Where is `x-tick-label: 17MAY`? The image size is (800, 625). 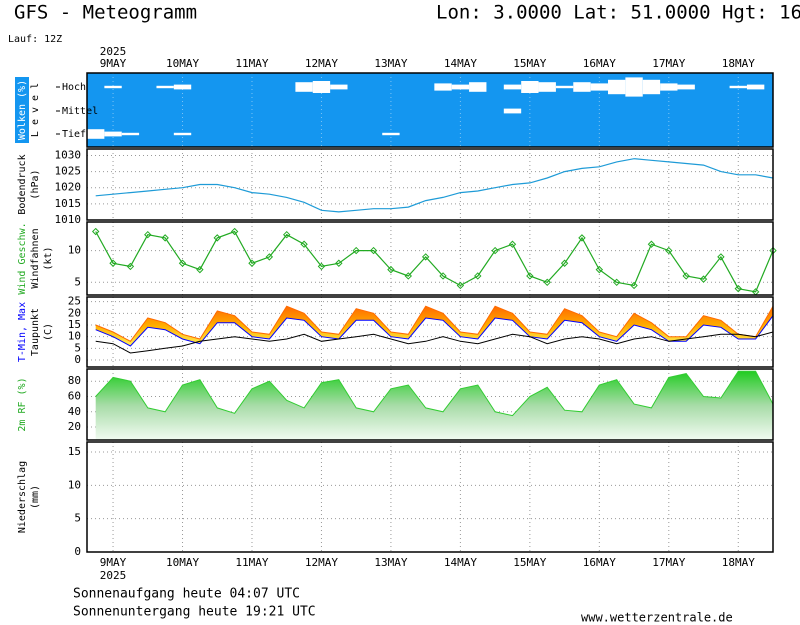 x-tick-label: 17MAY is located at coordinates (668, 63).